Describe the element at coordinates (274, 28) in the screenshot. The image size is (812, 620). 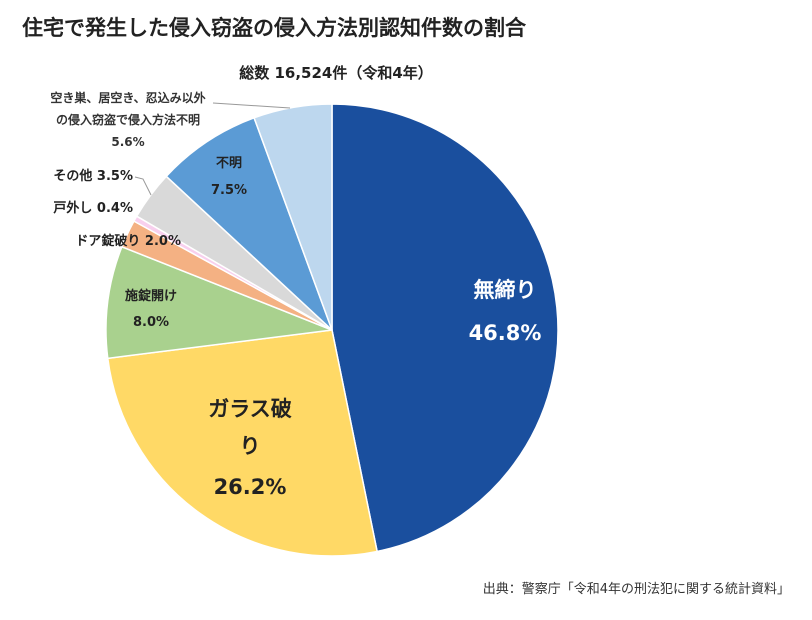
I see `chart-title: 住宅で発生した侵入窃盗の侵入方法別認知件数の割合` at that location.